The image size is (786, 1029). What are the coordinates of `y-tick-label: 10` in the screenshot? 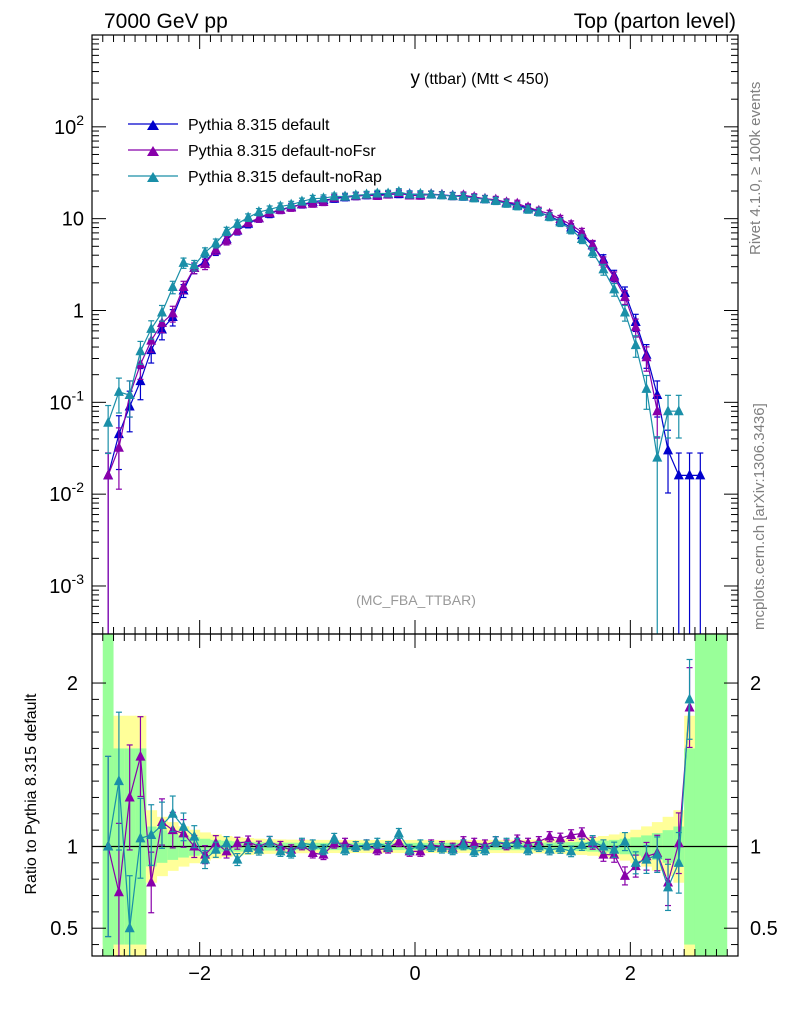 It's located at (73, 220).